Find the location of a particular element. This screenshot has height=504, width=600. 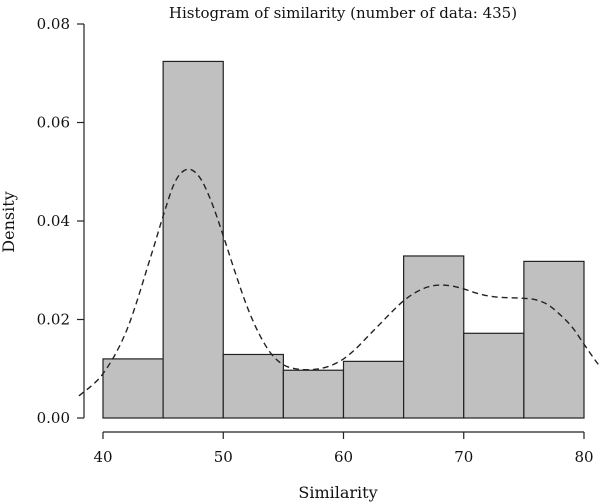

y-tick-label: 0.02 is located at coordinates (53, 320).